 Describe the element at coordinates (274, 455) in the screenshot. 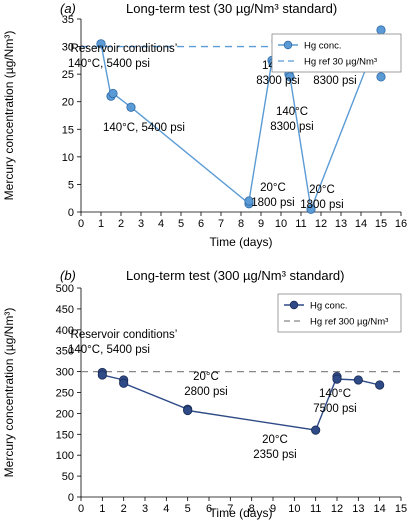

I see `annotation-text: 2350 psi` at that location.